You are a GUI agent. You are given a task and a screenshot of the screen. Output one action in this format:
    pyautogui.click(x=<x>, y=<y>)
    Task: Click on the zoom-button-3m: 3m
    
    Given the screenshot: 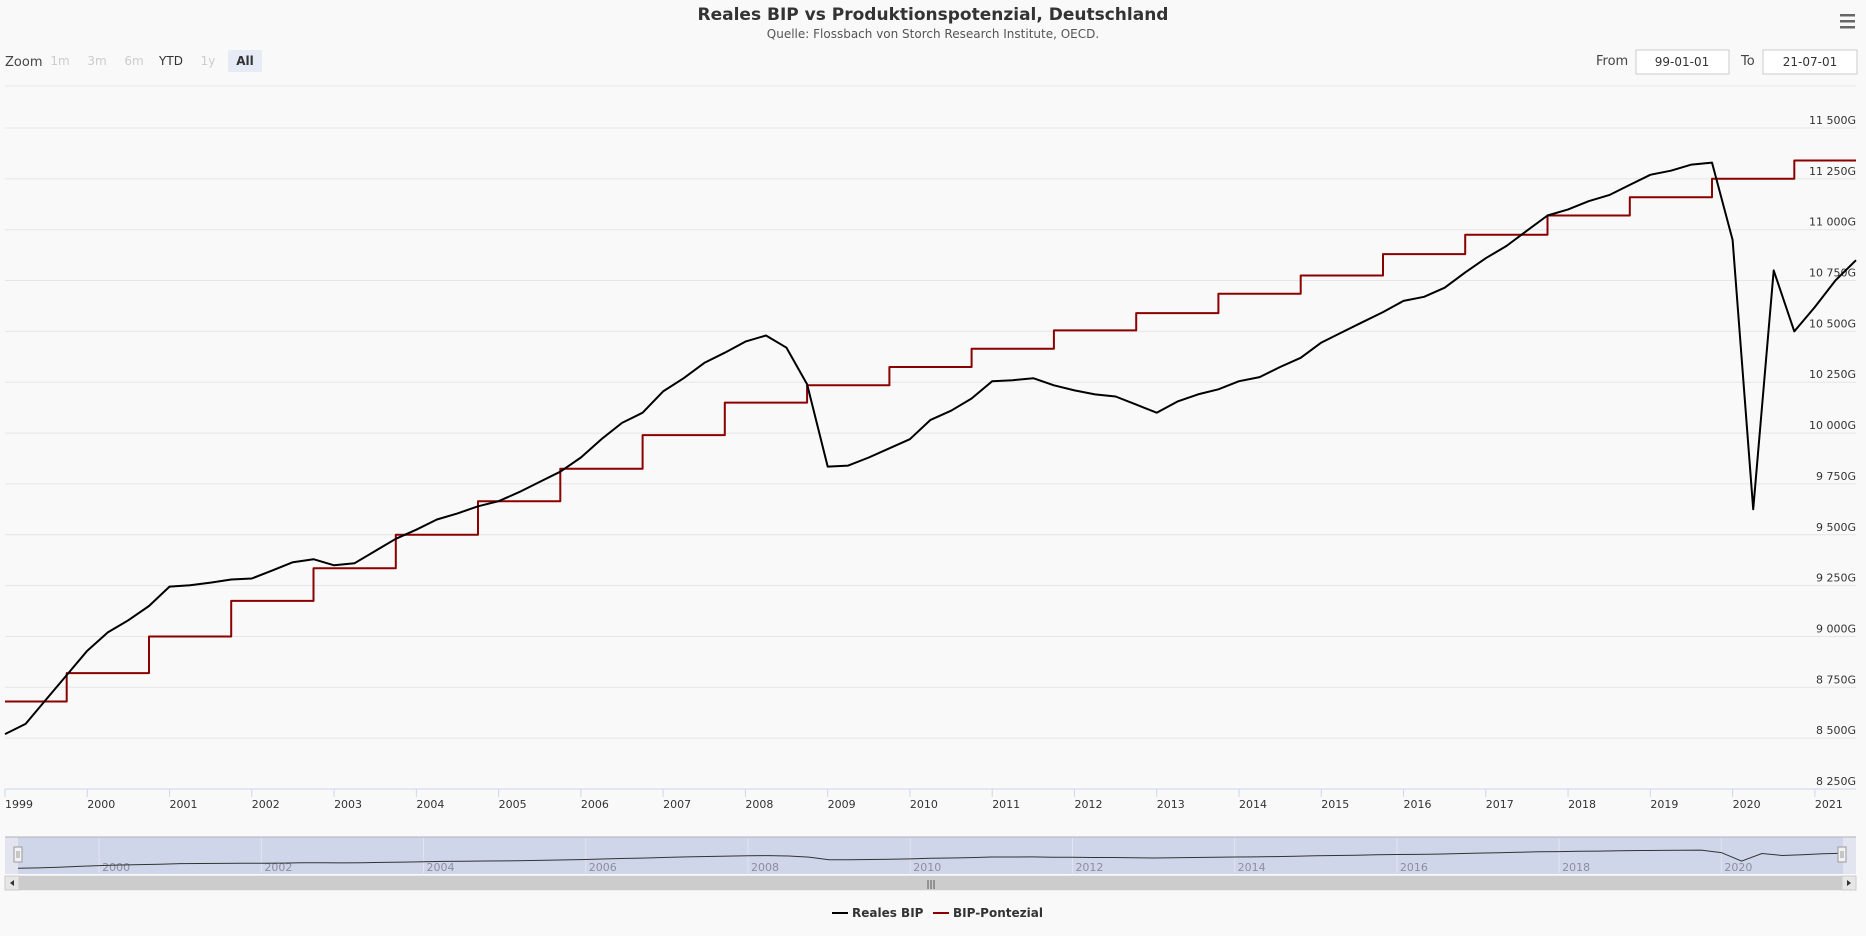 What is the action you would take?
    pyautogui.click(x=96, y=61)
    